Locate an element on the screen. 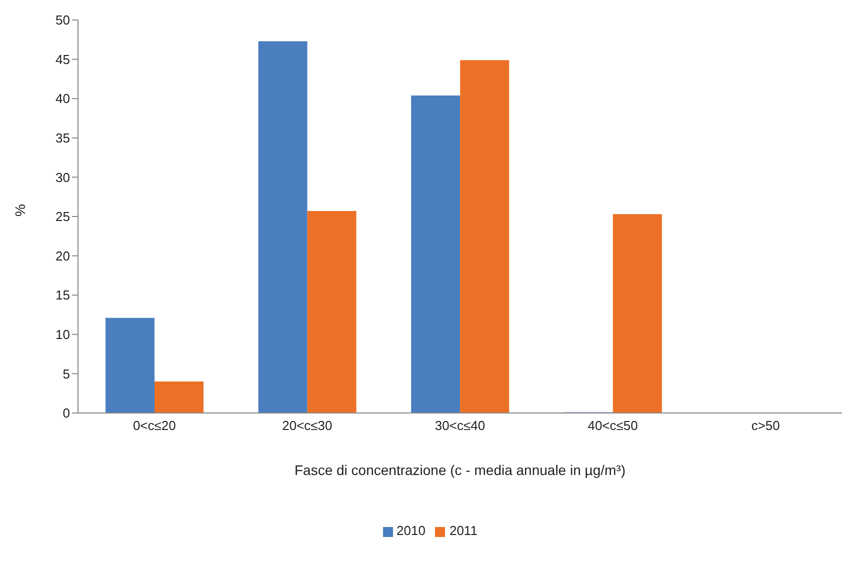 This screenshot has height=566, width=856. y-tick-label: 45 is located at coordinates (63, 59).